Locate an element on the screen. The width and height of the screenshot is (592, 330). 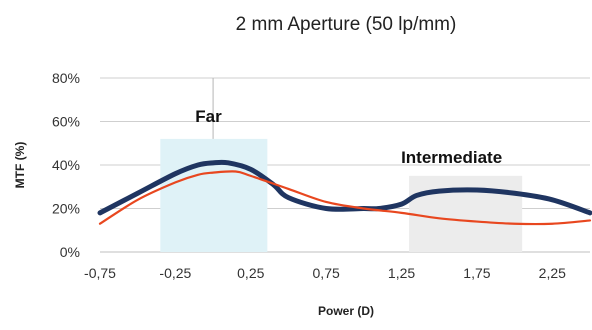
y-tick-label: 80% is located at coordinates (66, 78).